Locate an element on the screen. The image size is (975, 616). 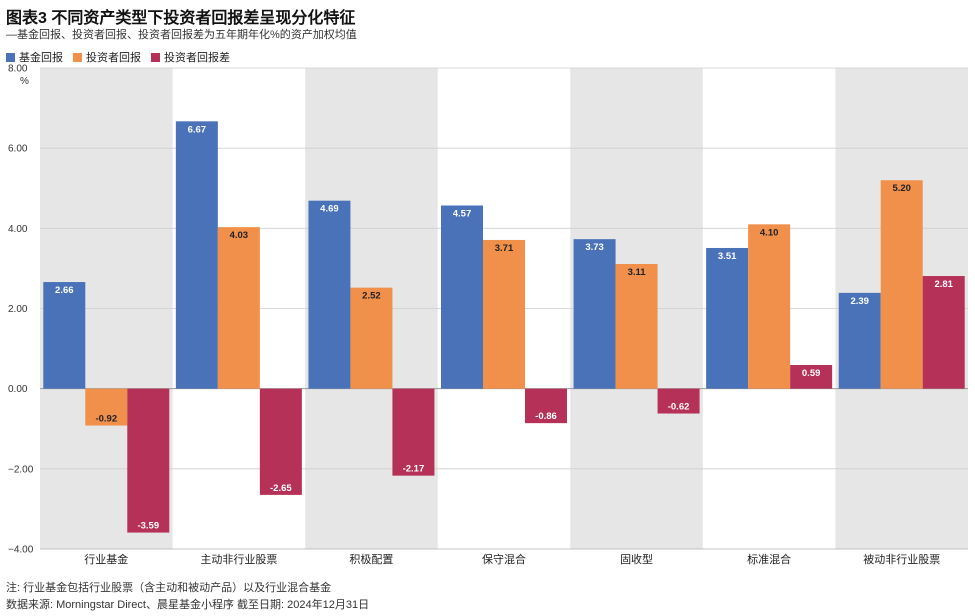
data-label: -0.86 is located at coordinates (546, 416).